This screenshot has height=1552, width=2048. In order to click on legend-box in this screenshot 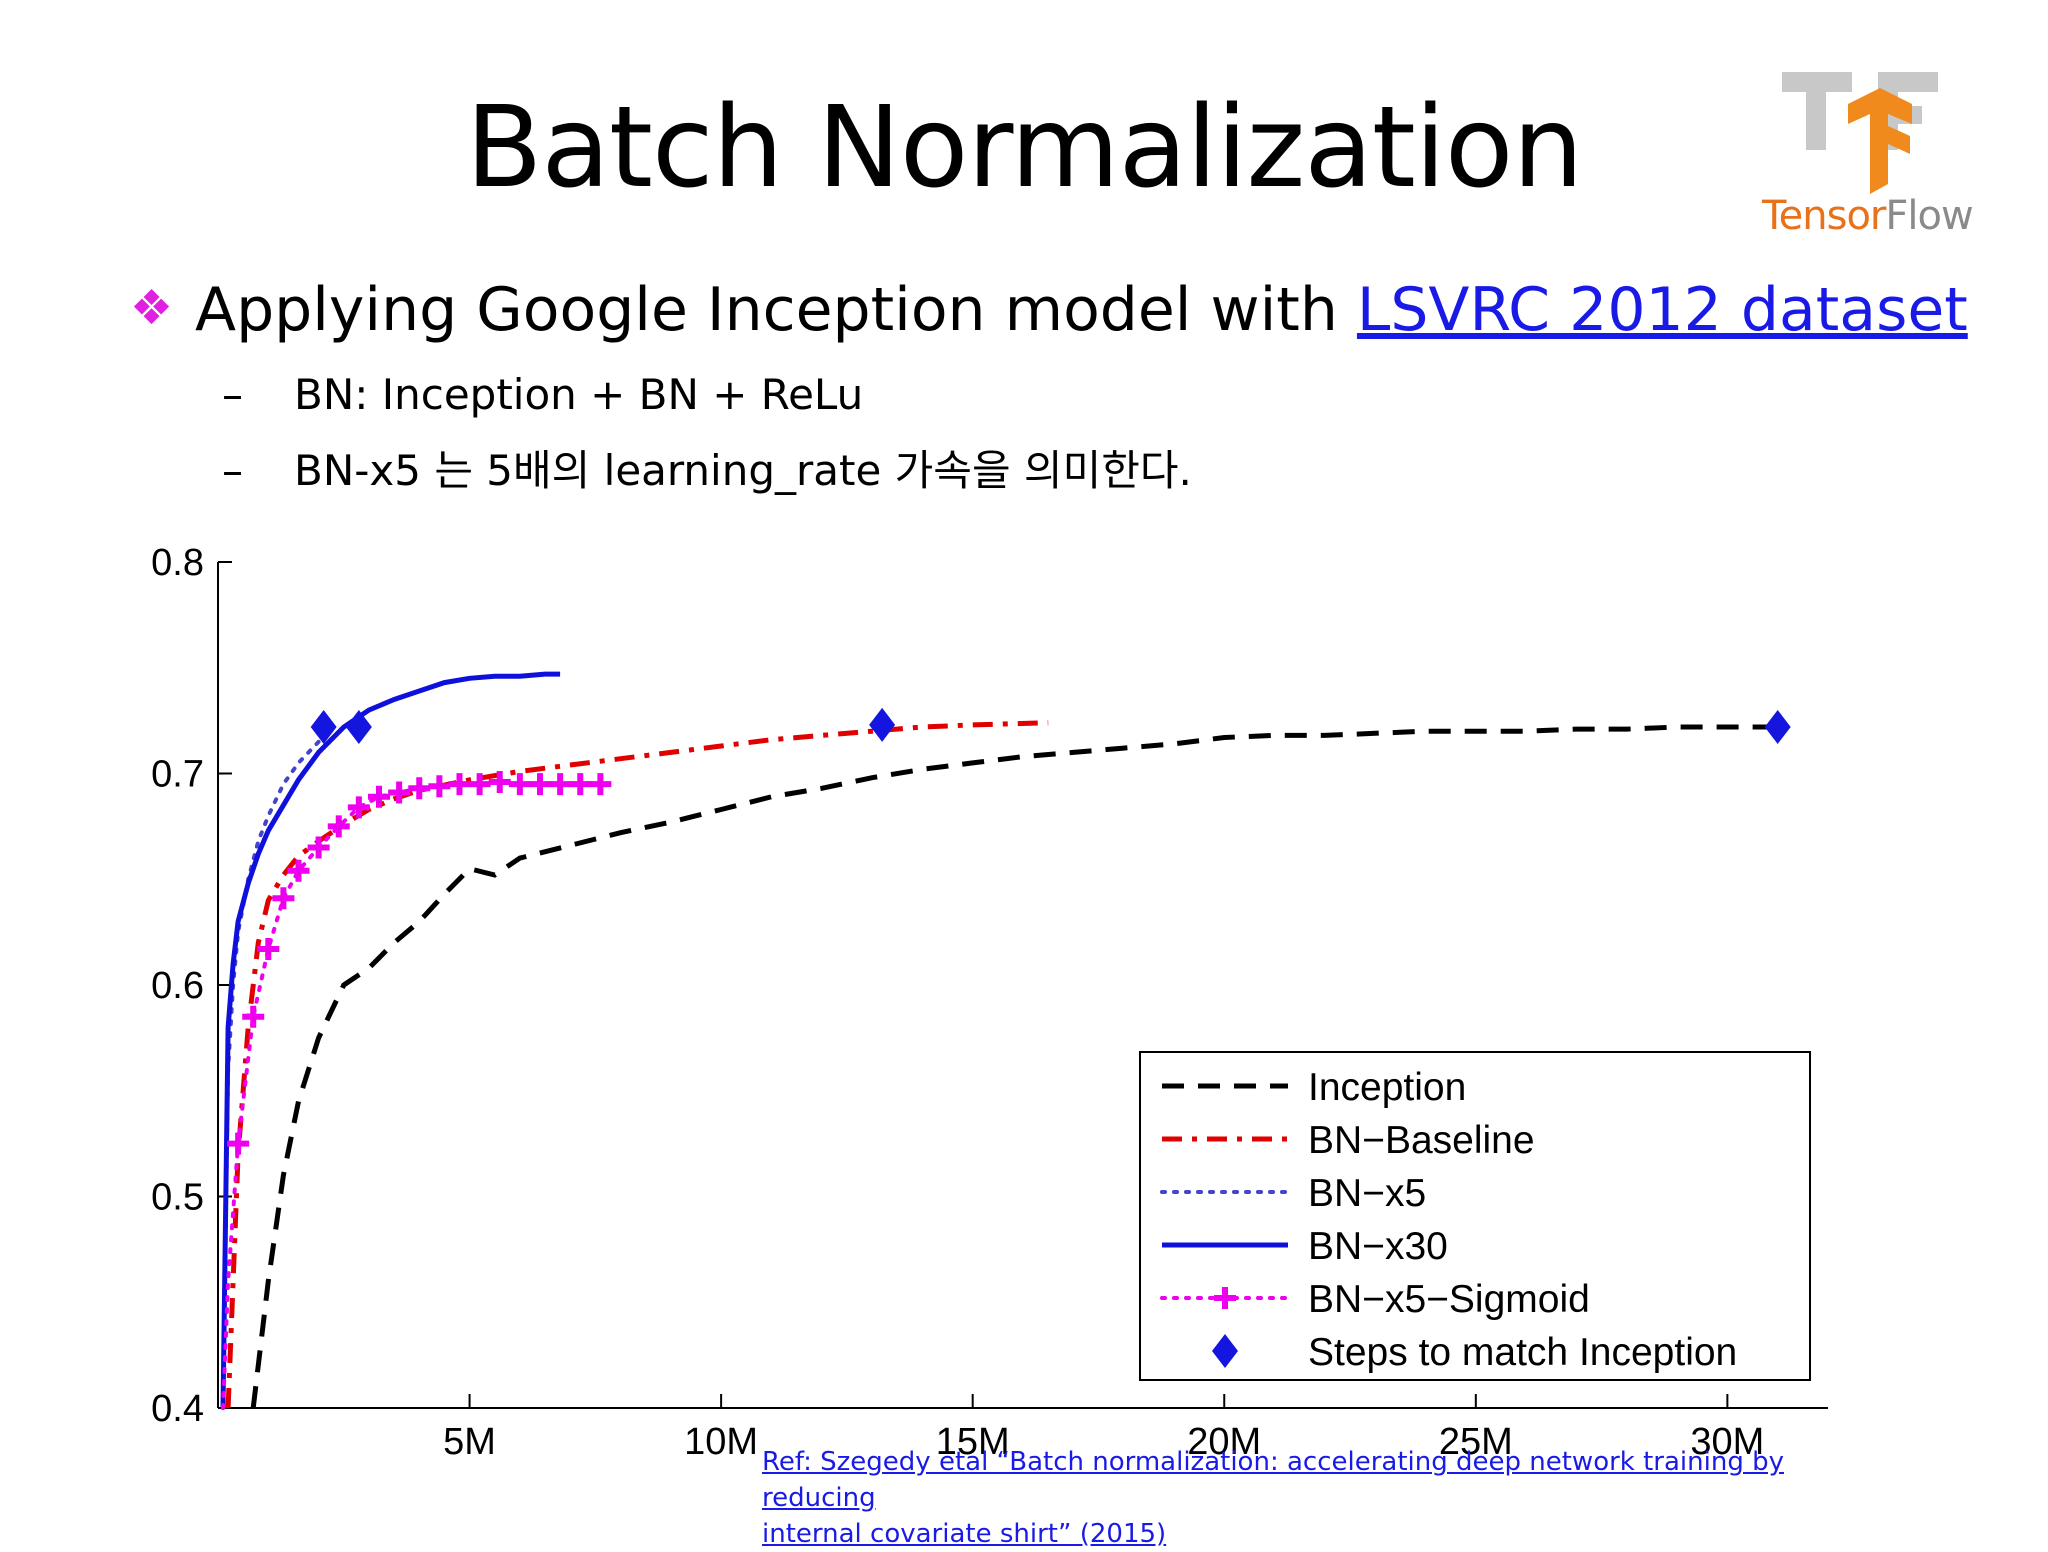, I will do `click(1475, 1216)`.